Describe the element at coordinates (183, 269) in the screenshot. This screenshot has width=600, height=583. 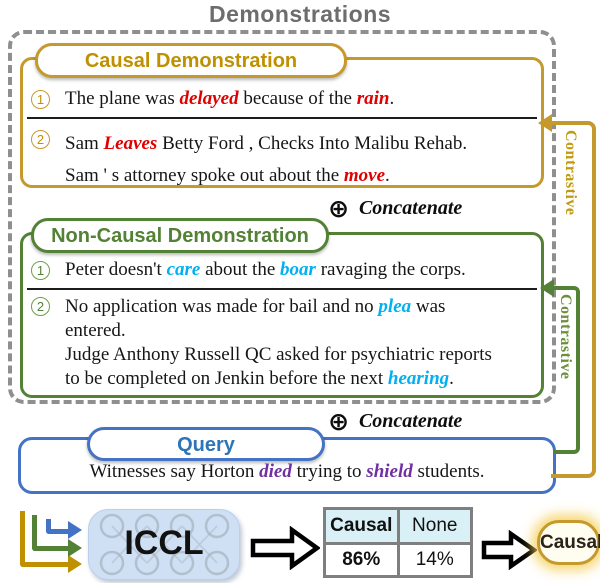
I see `highlight-word: care` at that location.